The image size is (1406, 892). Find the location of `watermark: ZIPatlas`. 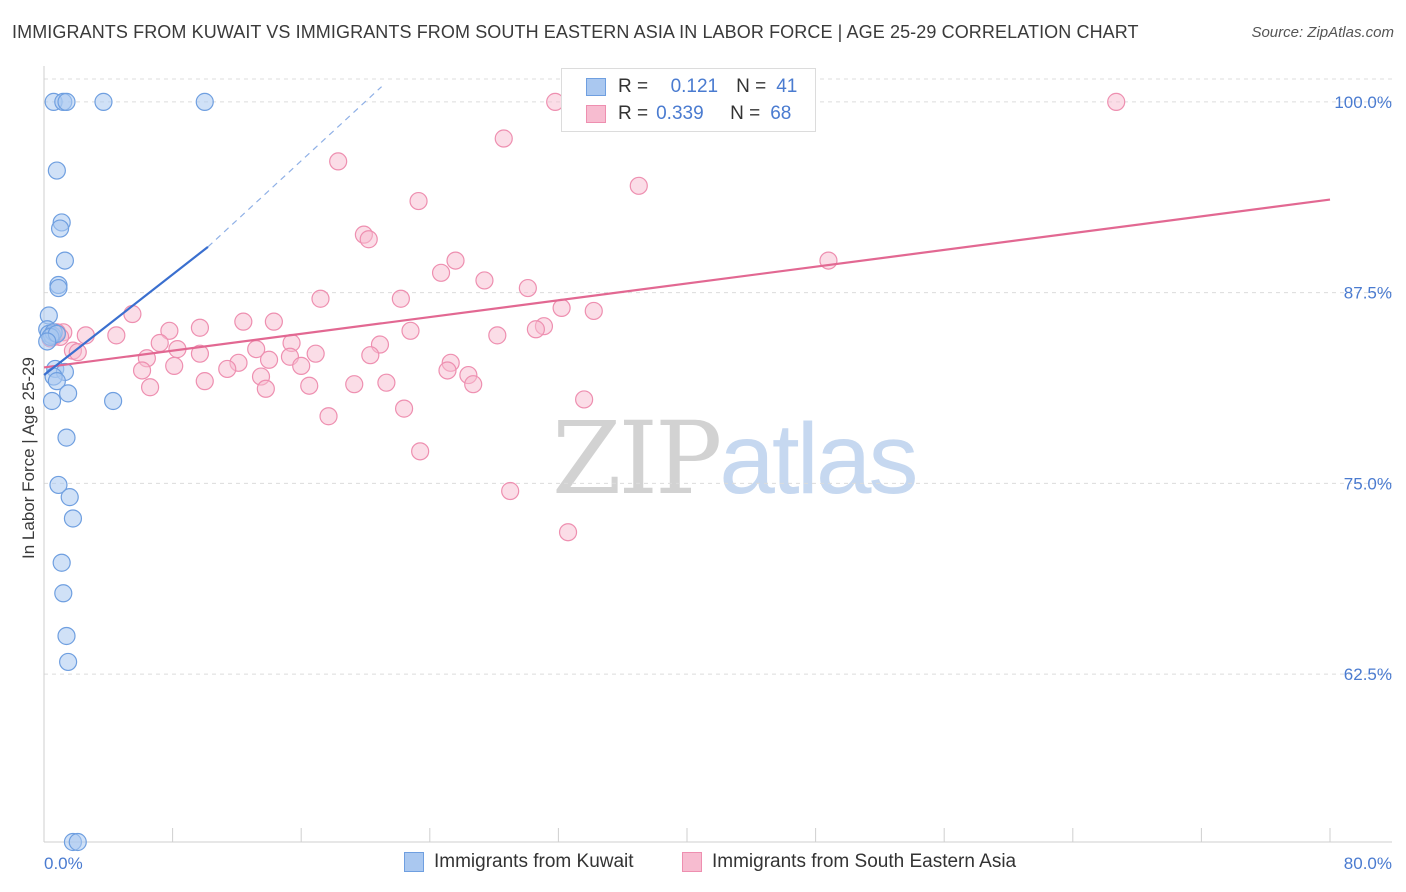

watermark: ZIPatlas is located at coordinates (735, 458).